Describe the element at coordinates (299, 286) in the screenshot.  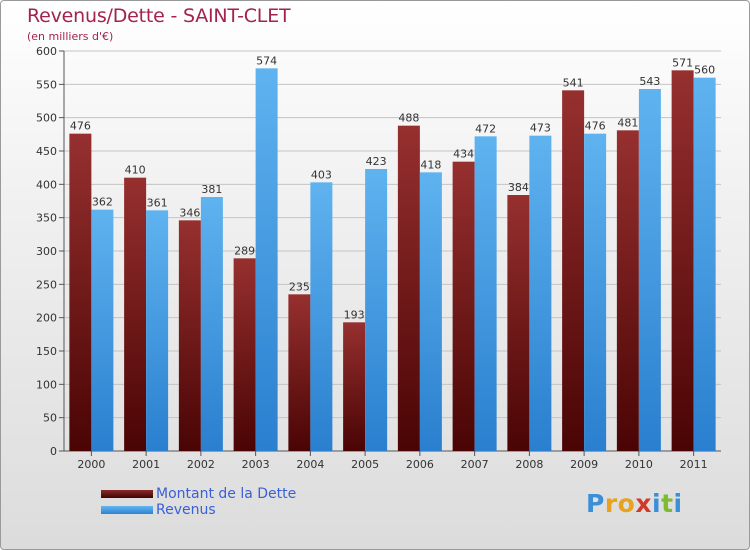
I see `value-label-dette: 235` at that location.